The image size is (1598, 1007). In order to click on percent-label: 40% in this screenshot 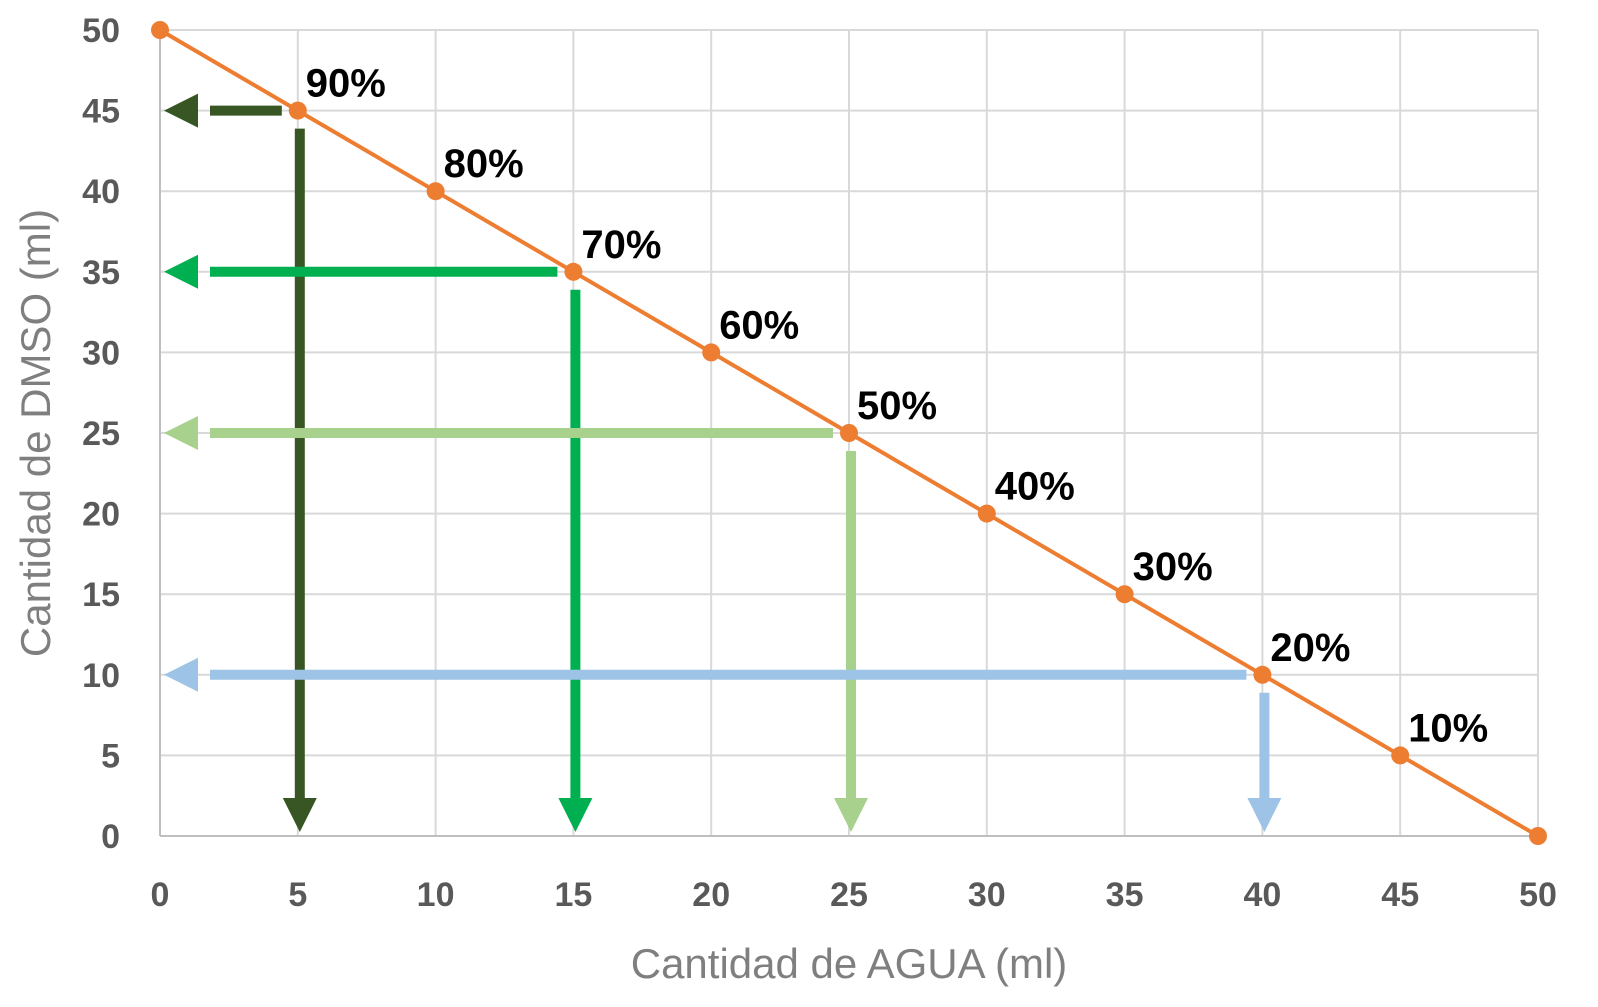, I will do `click(1035, 487)`.